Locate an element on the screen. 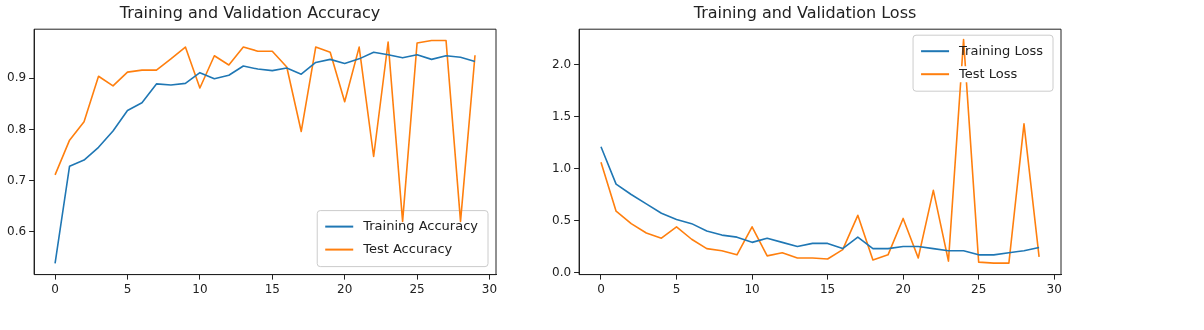 Image resolution: width=1204 pixels, height=330 pixels. y-tick-label: 0.7 is located at coordinates (16, 179).